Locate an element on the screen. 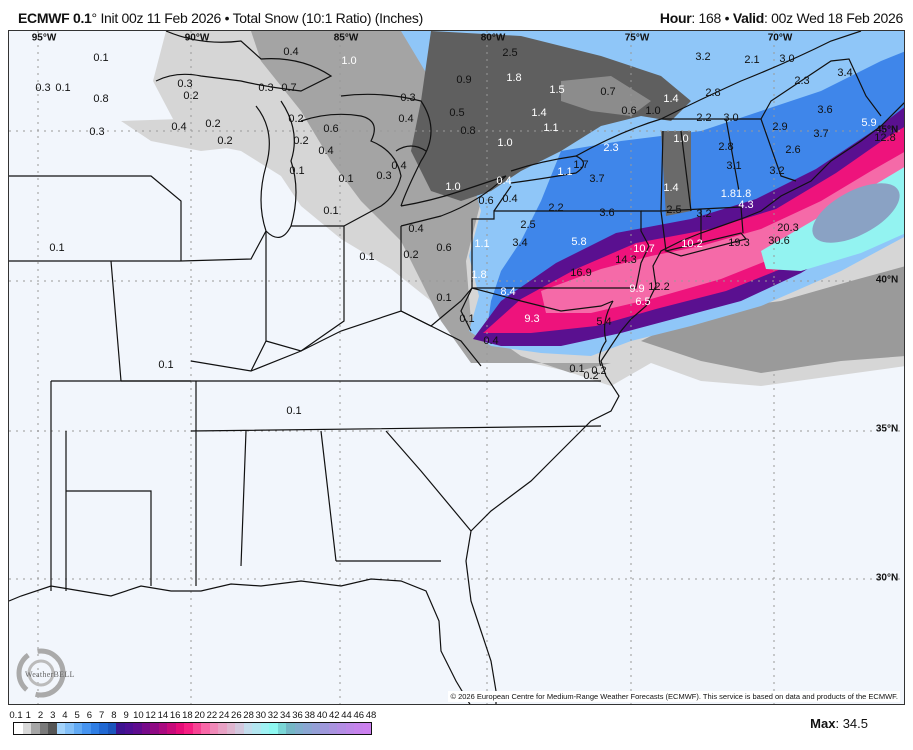 Image resolution: width=913 pixels, height=750 pixels. snow-total-label: 3.6 is located at coordinates (607, 213).